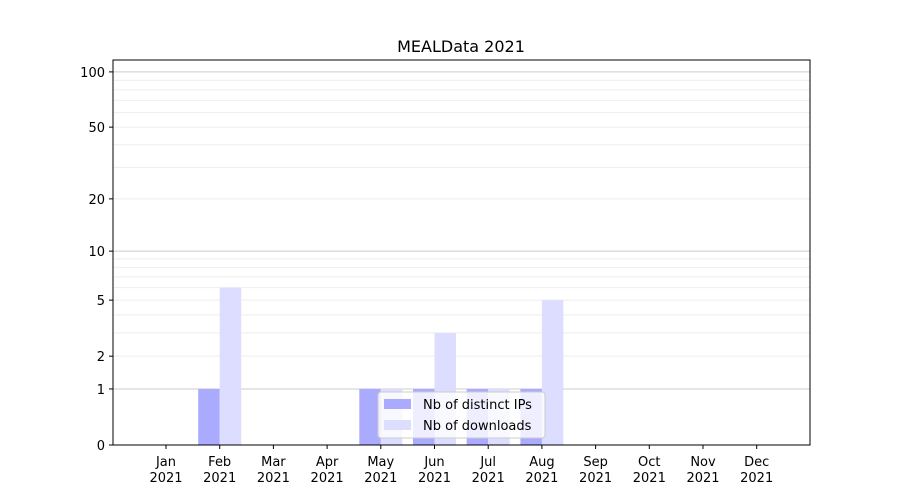 This screenshot has width=900, height=504. Describe the element at coordinates (433, 462) in the screenshot. I see `x-tick-label: Jun` at that location.